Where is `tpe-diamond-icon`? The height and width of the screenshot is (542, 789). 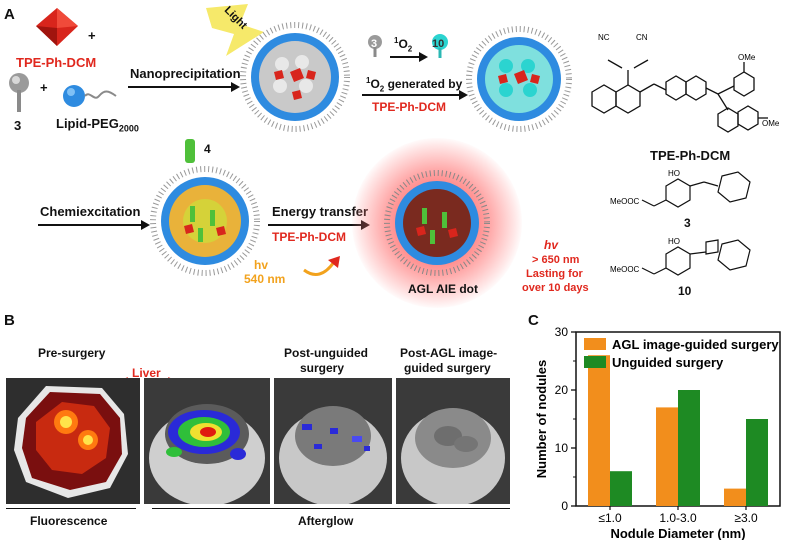 tpe-diamond-icon is located at coordinates (57, 27).